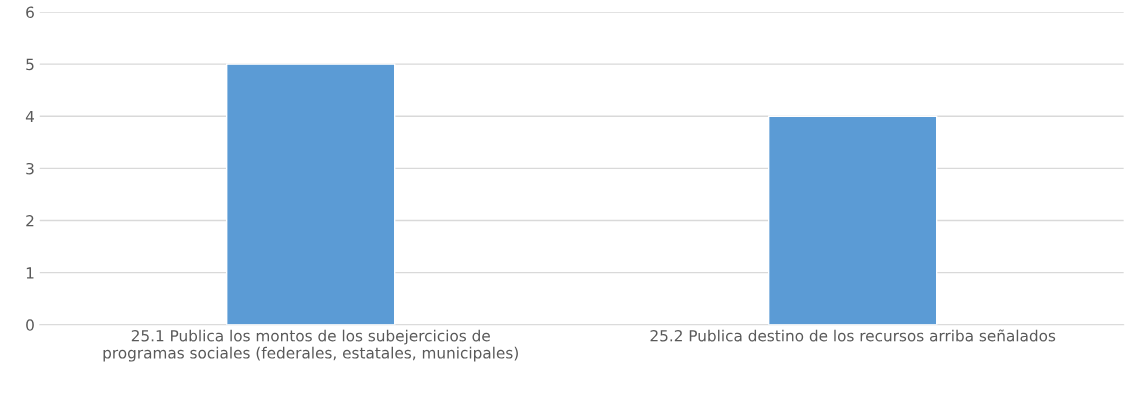  Describe the element at coordinates (30, 168) in the screenshot. I see `y-tick-label: 3` at that location.